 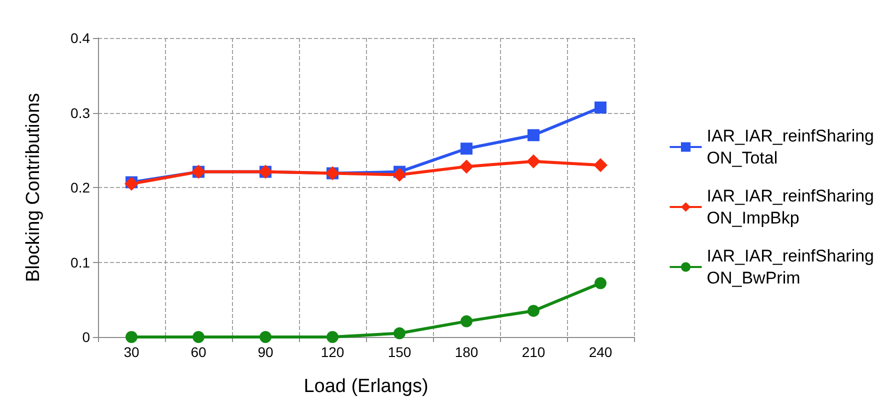 I want to click on legend-label: IAR_IAR_reinfSharing ON_Total, so click(x=790, y=147).